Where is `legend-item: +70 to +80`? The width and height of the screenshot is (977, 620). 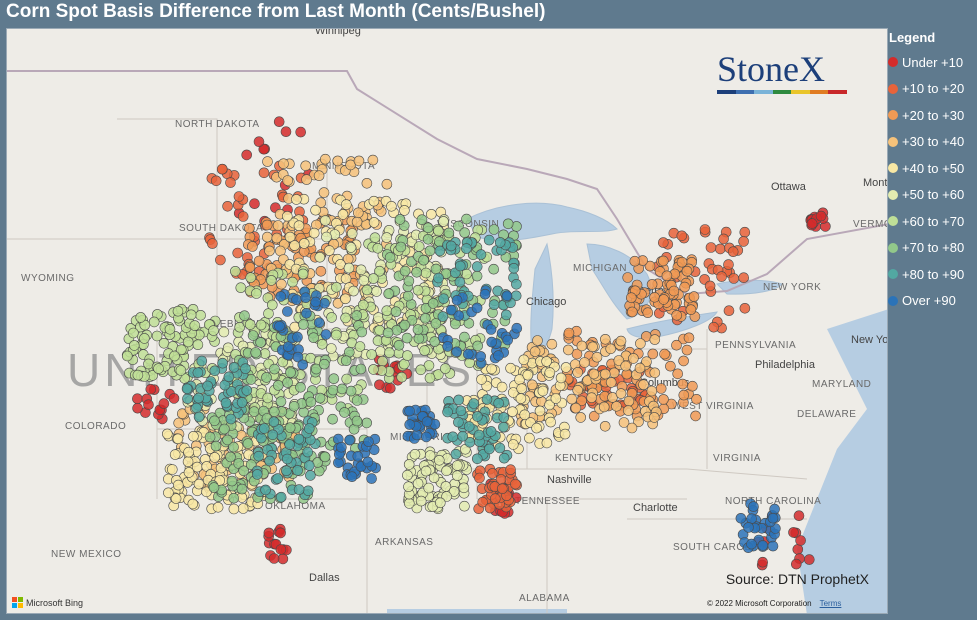
legend-item: +70 to +80 is located at coordinates (932, 248).